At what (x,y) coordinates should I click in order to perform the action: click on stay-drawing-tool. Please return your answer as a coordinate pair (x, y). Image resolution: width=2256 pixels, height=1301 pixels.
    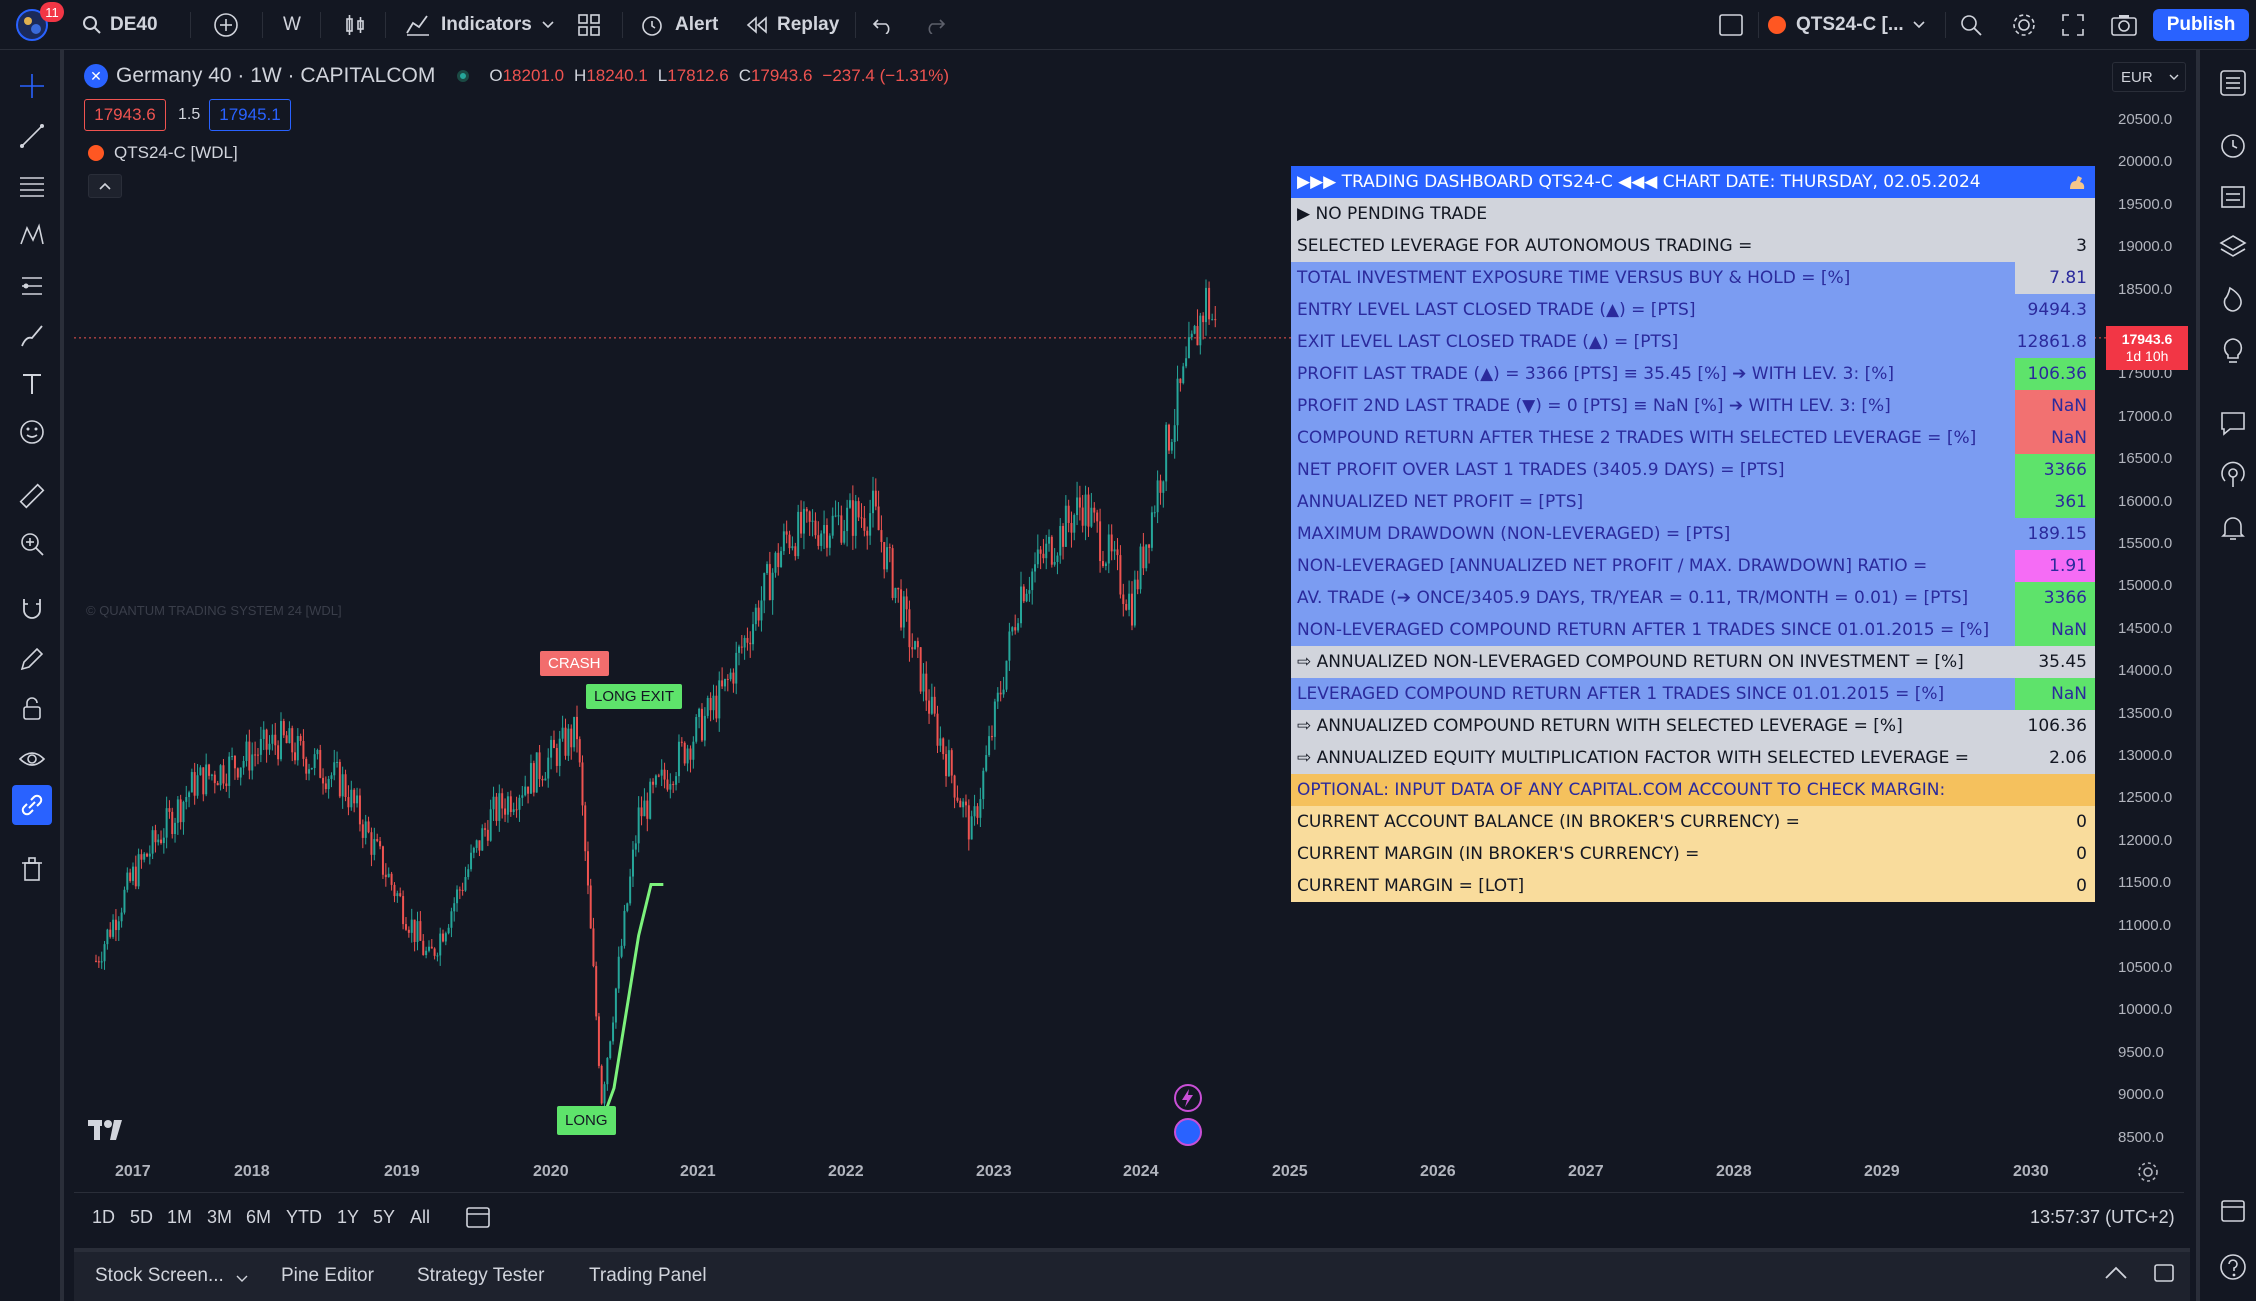
    Looking at the image, I should click on (32, 659).